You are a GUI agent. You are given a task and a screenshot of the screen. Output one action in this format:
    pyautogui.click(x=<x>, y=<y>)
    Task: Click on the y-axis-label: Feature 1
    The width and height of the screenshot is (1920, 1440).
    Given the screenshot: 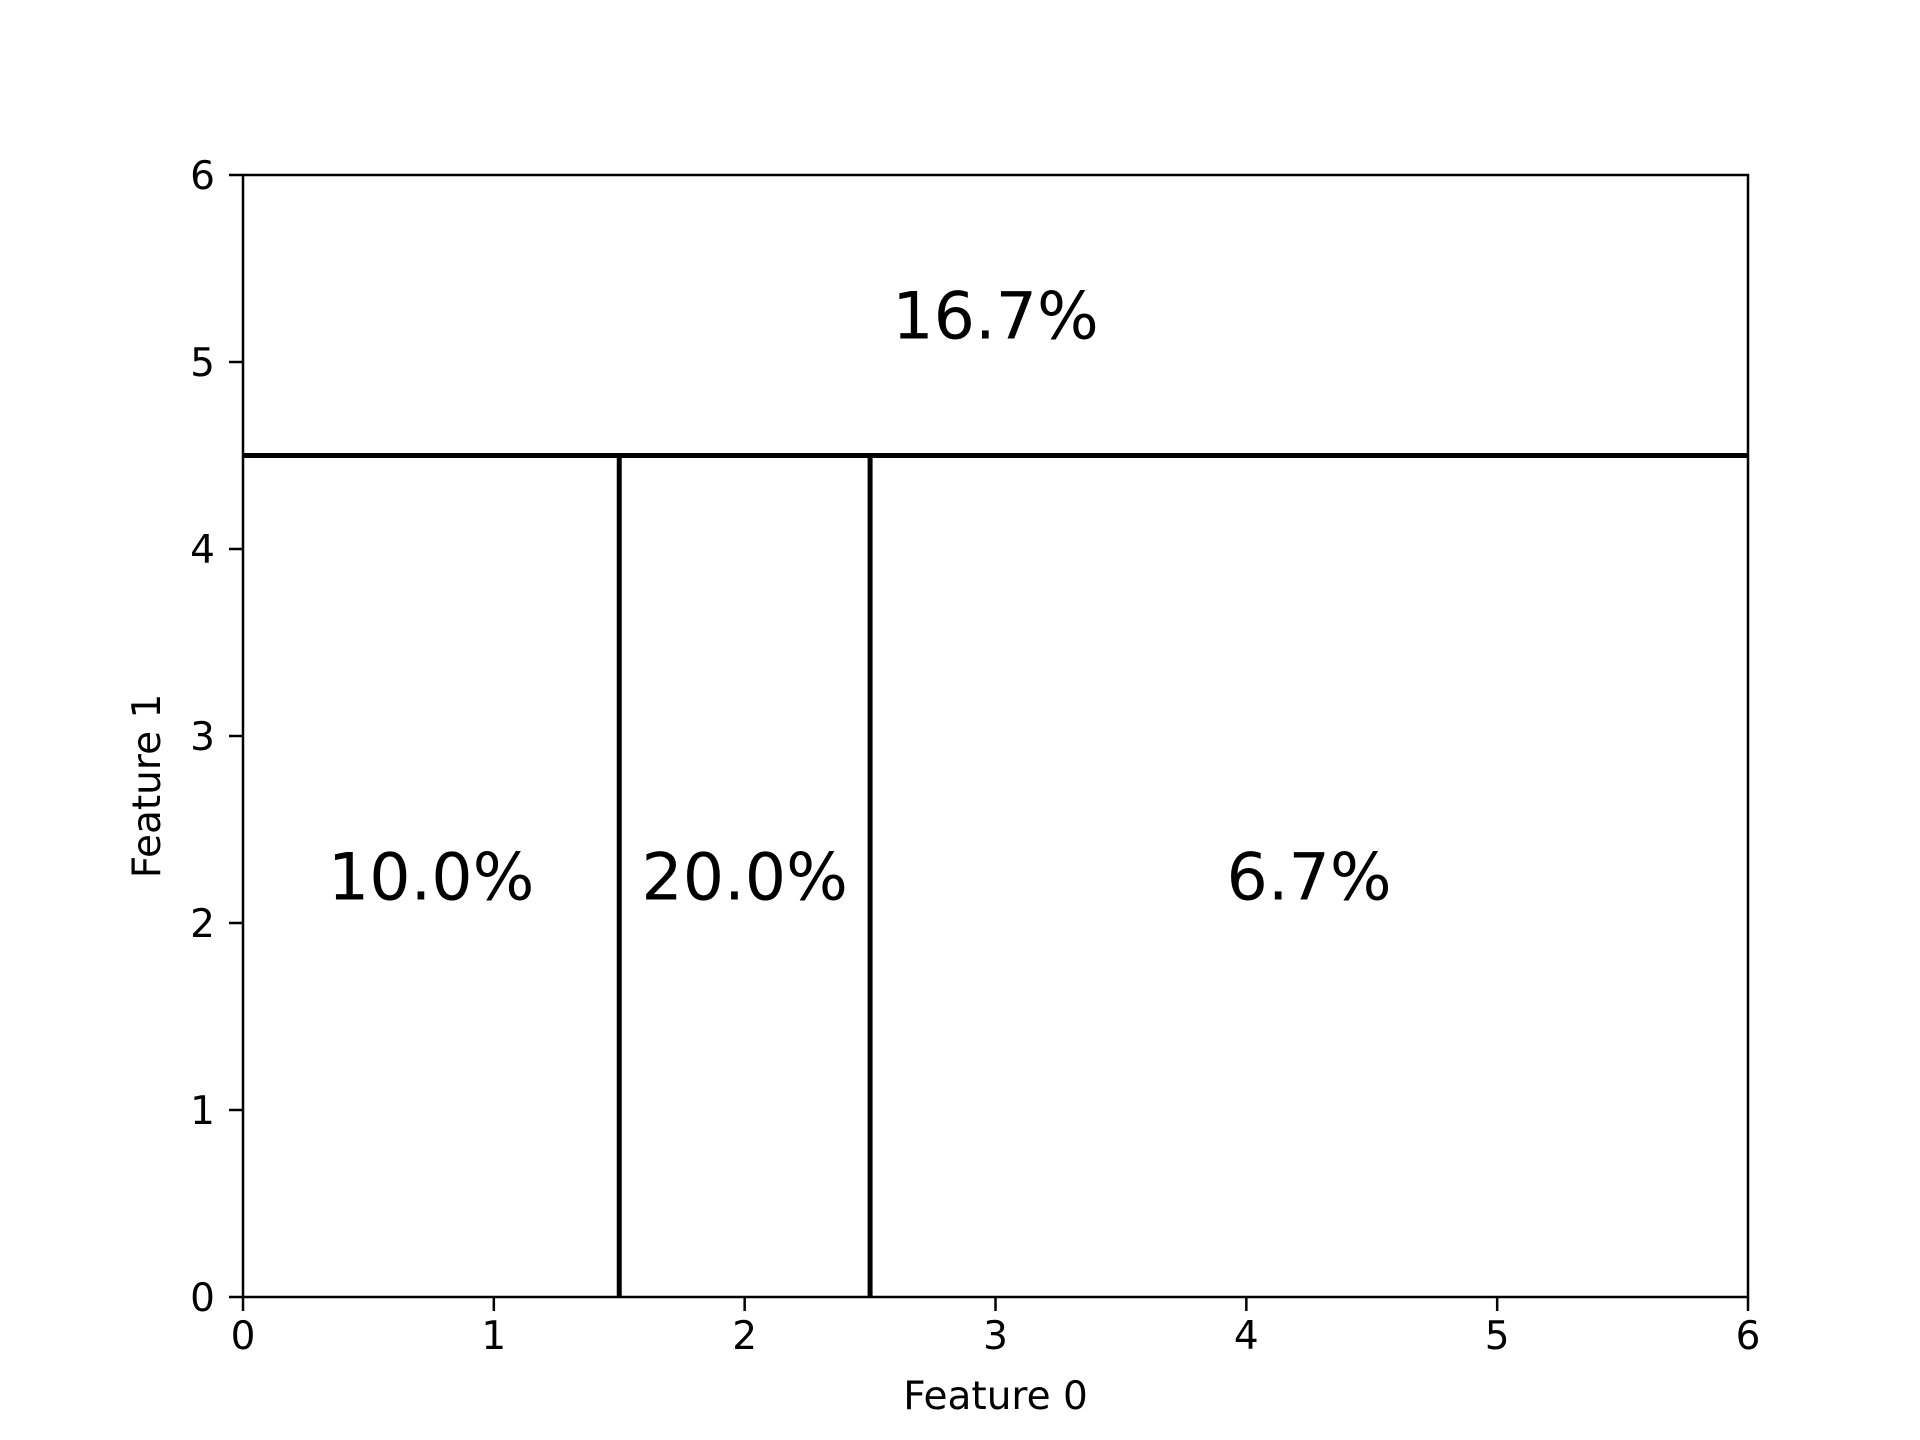 What is the action you would take?
    pyautogui.click(x=147, y=786)
    